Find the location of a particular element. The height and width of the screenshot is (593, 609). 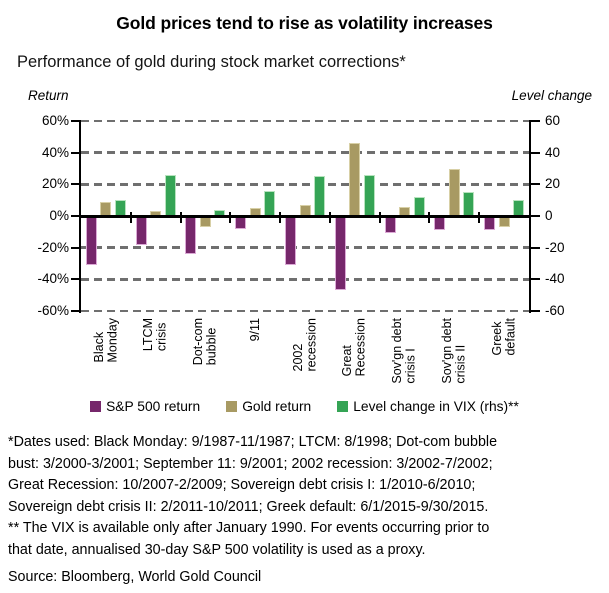

right-axis-tick-label: 40 is located at coordinates (553, 152).